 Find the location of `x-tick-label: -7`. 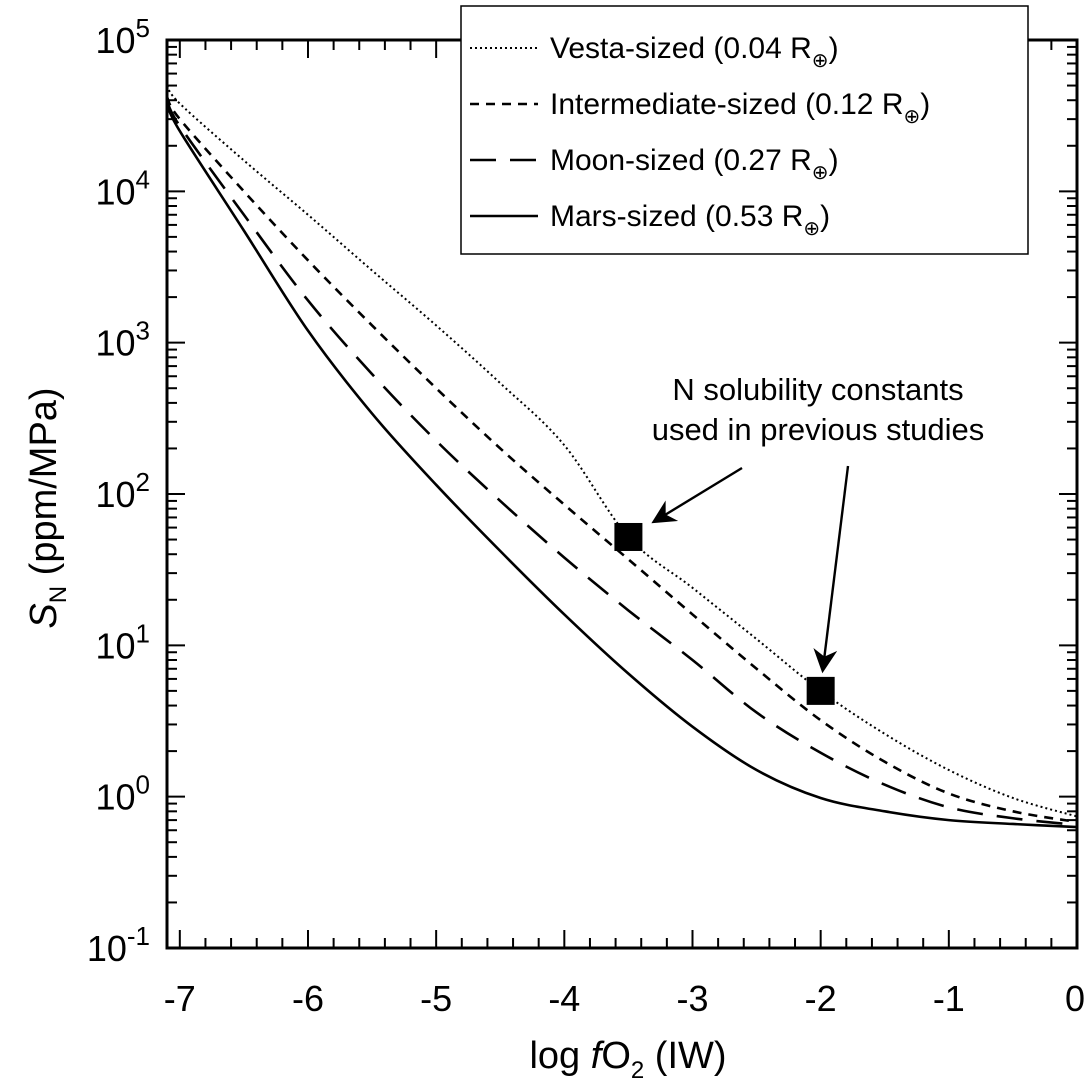

x-tick-label: -7 is located at coordinates (180, 998).